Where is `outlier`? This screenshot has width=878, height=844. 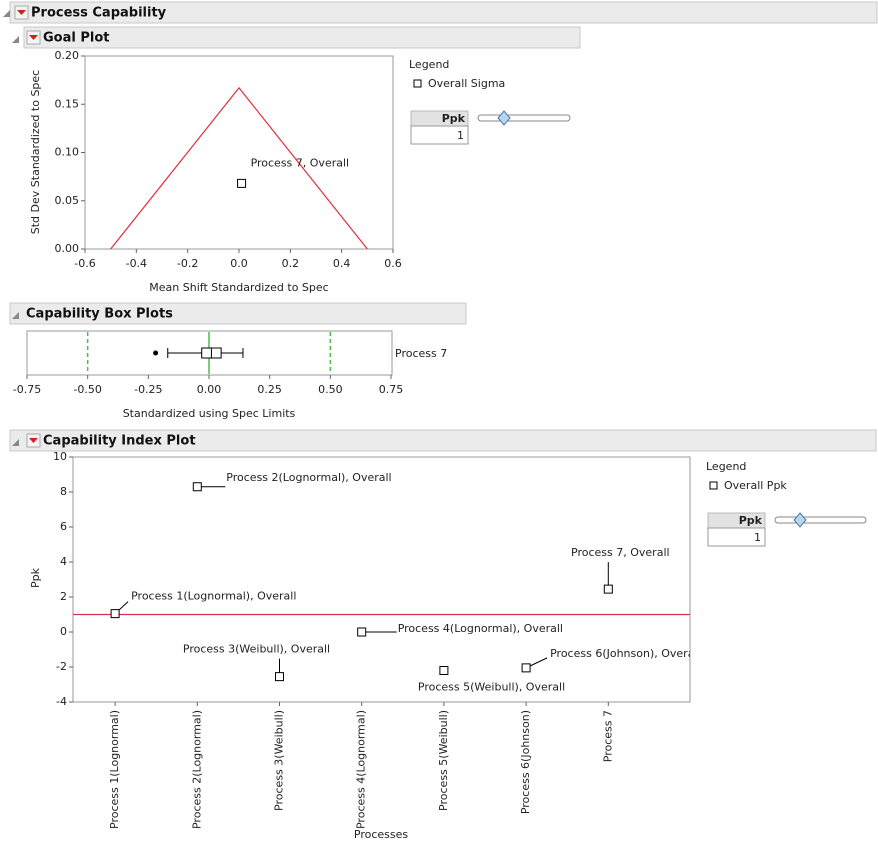 outlier is located at coordinates (156, 353).